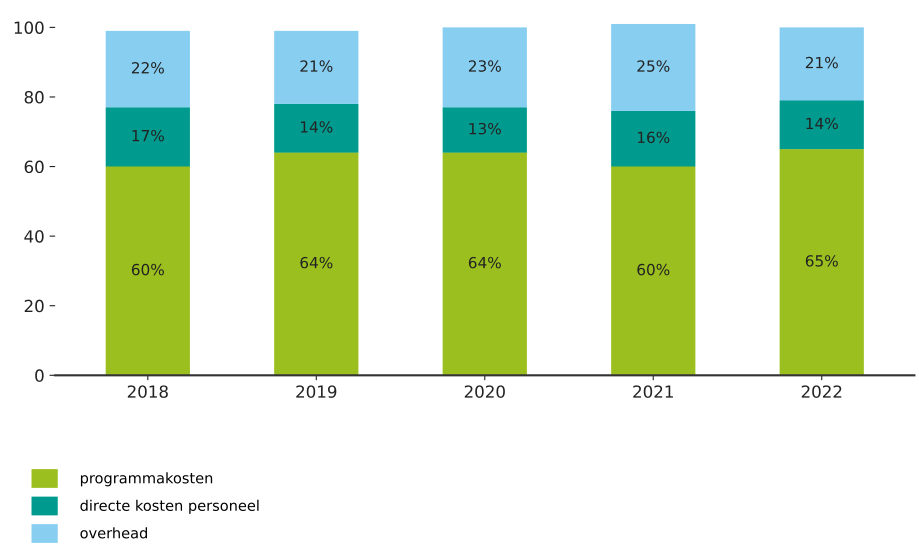  What do you see at coordinates (113, 532) in the screenshot?
I see `legend-label: overhead` at bounding box center [113, 532].